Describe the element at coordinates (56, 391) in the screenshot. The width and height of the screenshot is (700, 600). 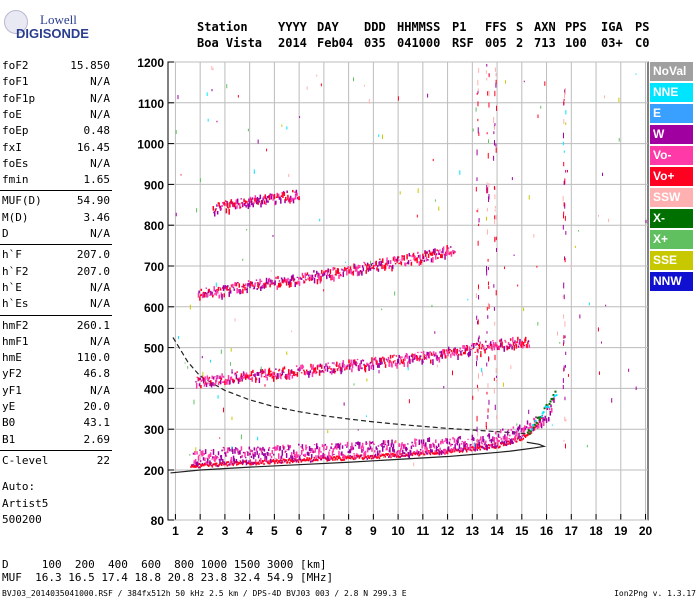
I see `param-row: yF1 N/A` at that location.